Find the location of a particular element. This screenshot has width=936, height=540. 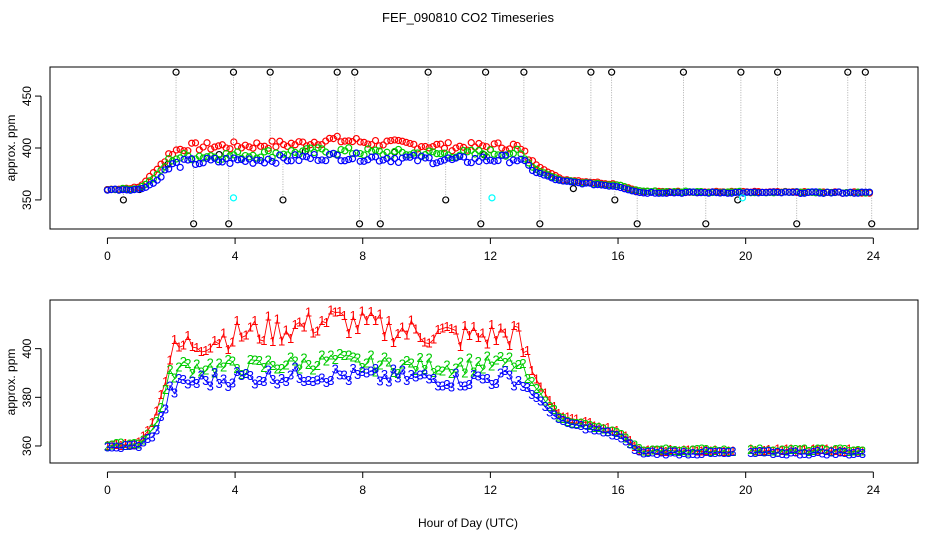

bottom-y-tick-label: 380 is located at coordinates (27, 397).